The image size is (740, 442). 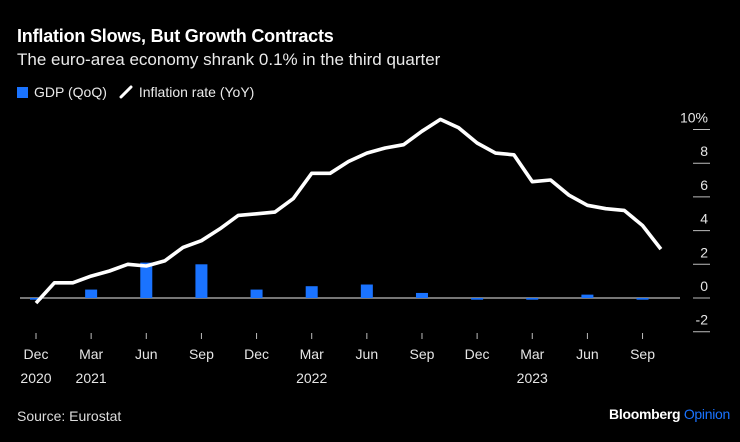 I want to click on inflation-legend-label: Inflation rate (YoY), so click(x=196, y=92).